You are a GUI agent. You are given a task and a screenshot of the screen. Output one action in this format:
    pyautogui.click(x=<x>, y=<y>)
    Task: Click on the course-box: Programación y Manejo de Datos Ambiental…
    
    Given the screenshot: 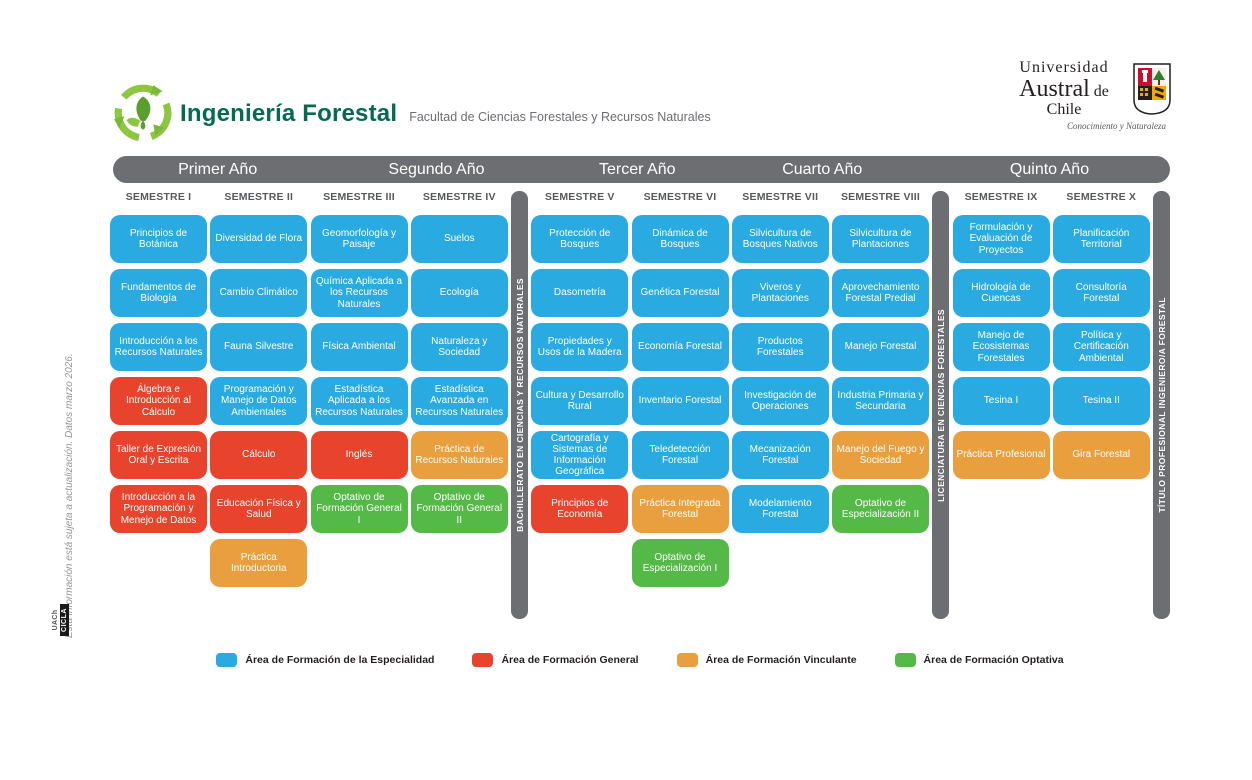 What is the action you would take?
    pyautogui.click(x=259, y=401)
    